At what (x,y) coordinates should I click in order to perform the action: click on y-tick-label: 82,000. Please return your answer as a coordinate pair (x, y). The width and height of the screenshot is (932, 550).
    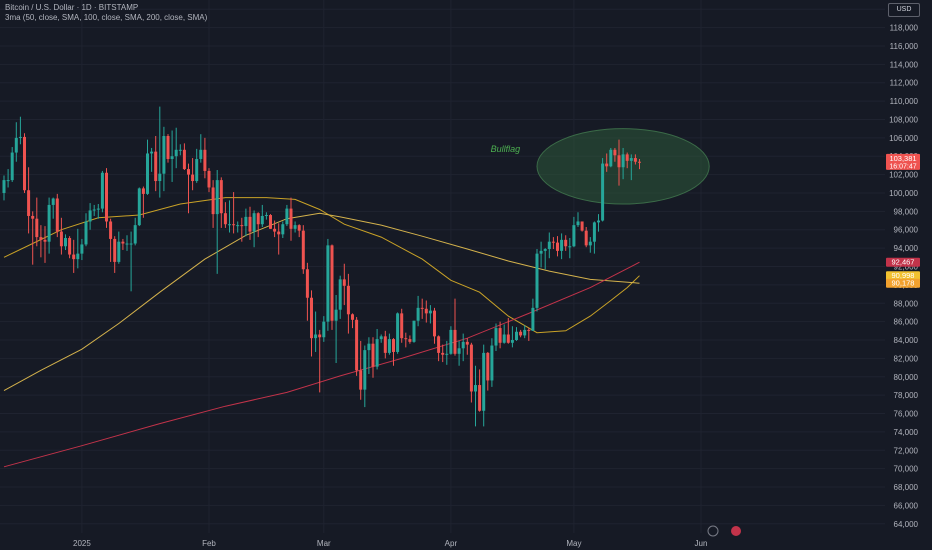
    Looking at the image, I should click on (906, 358).